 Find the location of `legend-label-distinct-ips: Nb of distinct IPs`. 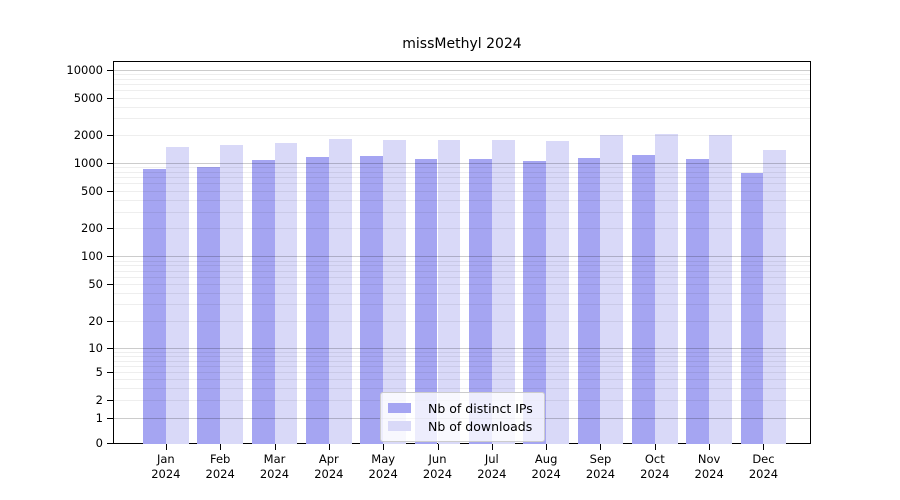

legend-label-distinct-ips: Nb of distinct IPs is located at coordinates (480, 408).